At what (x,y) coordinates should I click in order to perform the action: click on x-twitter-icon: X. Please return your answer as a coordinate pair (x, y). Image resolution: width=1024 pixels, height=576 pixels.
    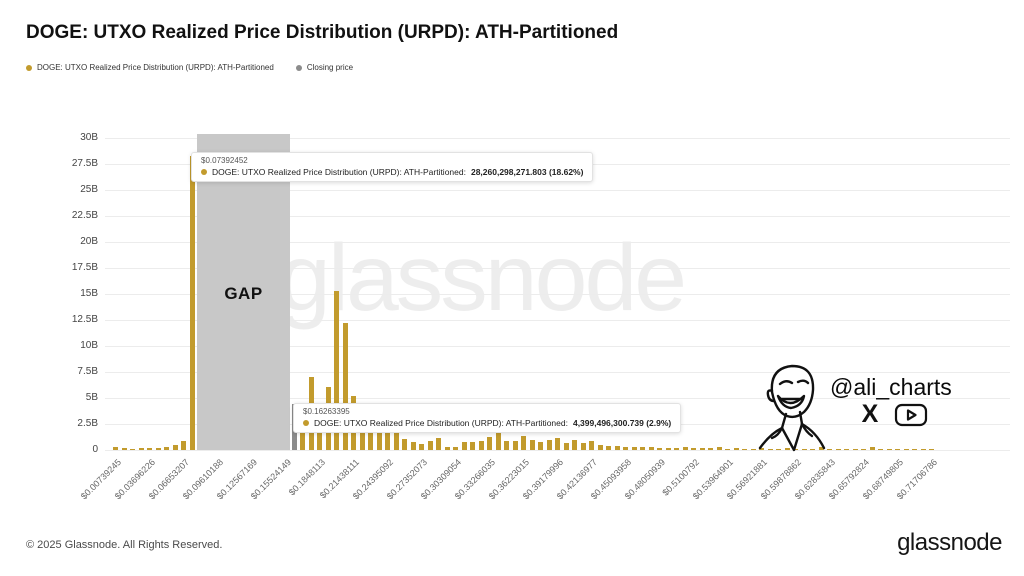
    Looking at the image, I should click on (870, 414).